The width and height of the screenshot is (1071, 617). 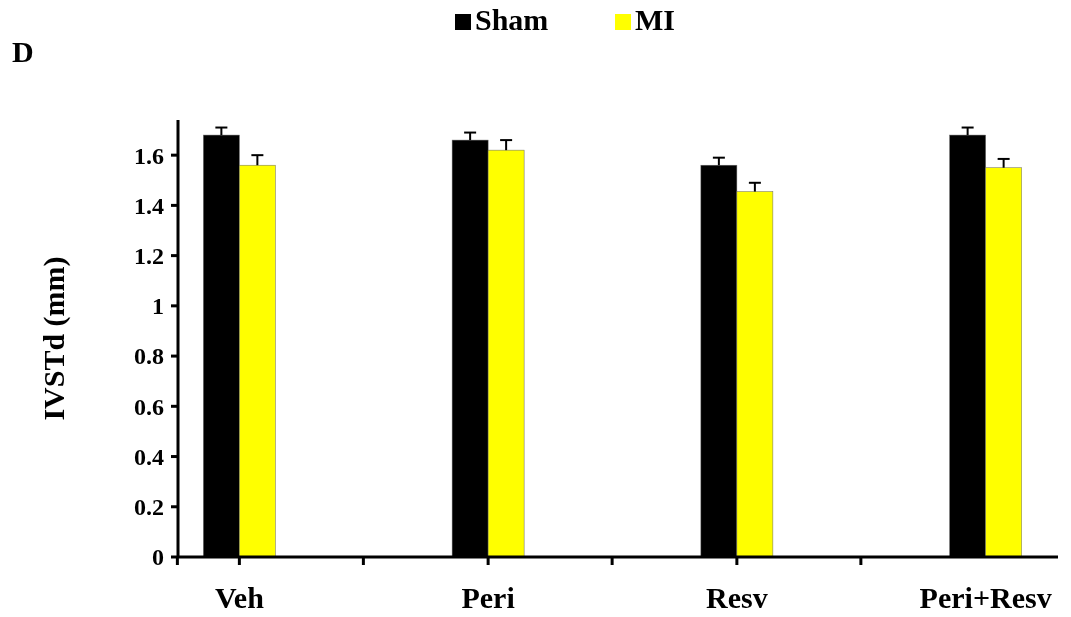 I want to click on x-tick-label: Resv, so click(x=737, y=597).